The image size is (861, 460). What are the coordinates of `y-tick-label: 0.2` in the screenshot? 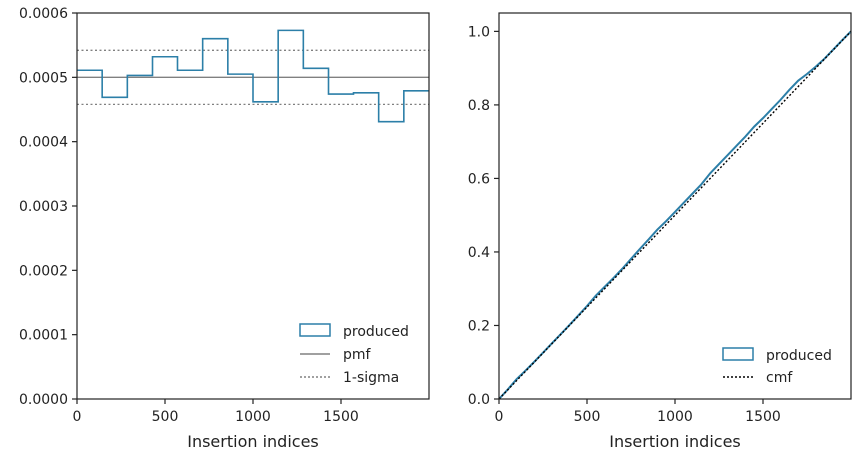 It's located at (479, 326).